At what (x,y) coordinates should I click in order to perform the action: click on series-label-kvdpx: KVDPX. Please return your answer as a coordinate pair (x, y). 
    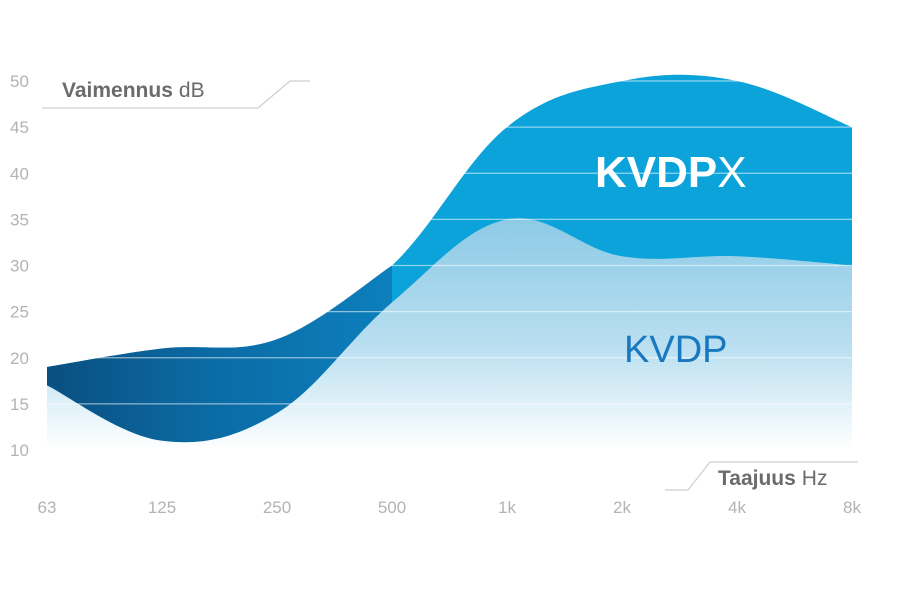
    Looking at the image, I should click on (671, 172).